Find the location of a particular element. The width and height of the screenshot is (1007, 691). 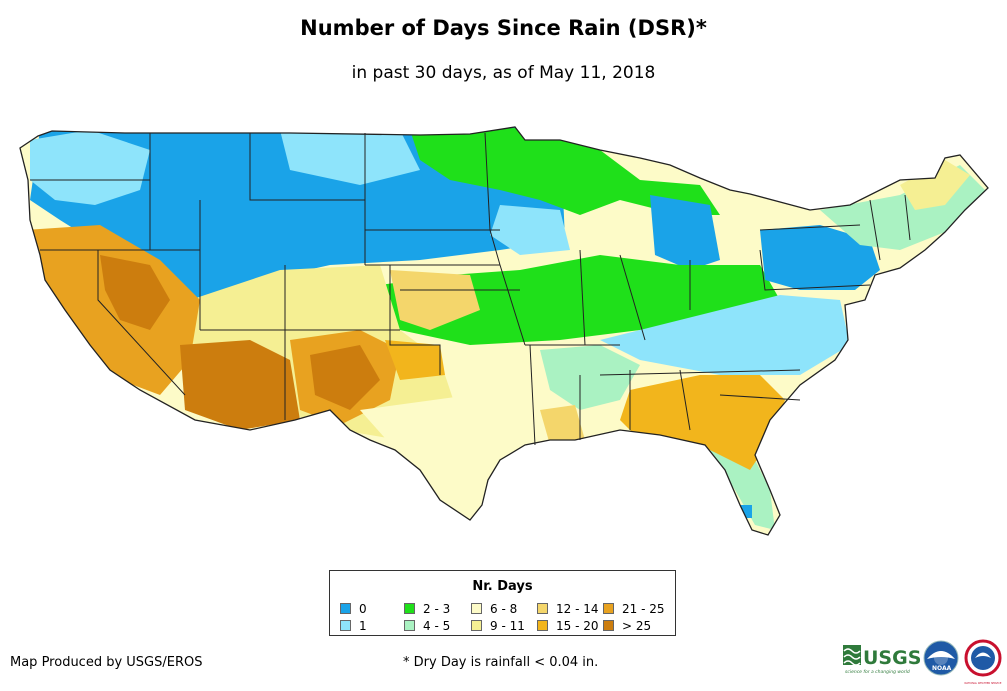

legend-item: 1 is located at coordinates (353, 626).